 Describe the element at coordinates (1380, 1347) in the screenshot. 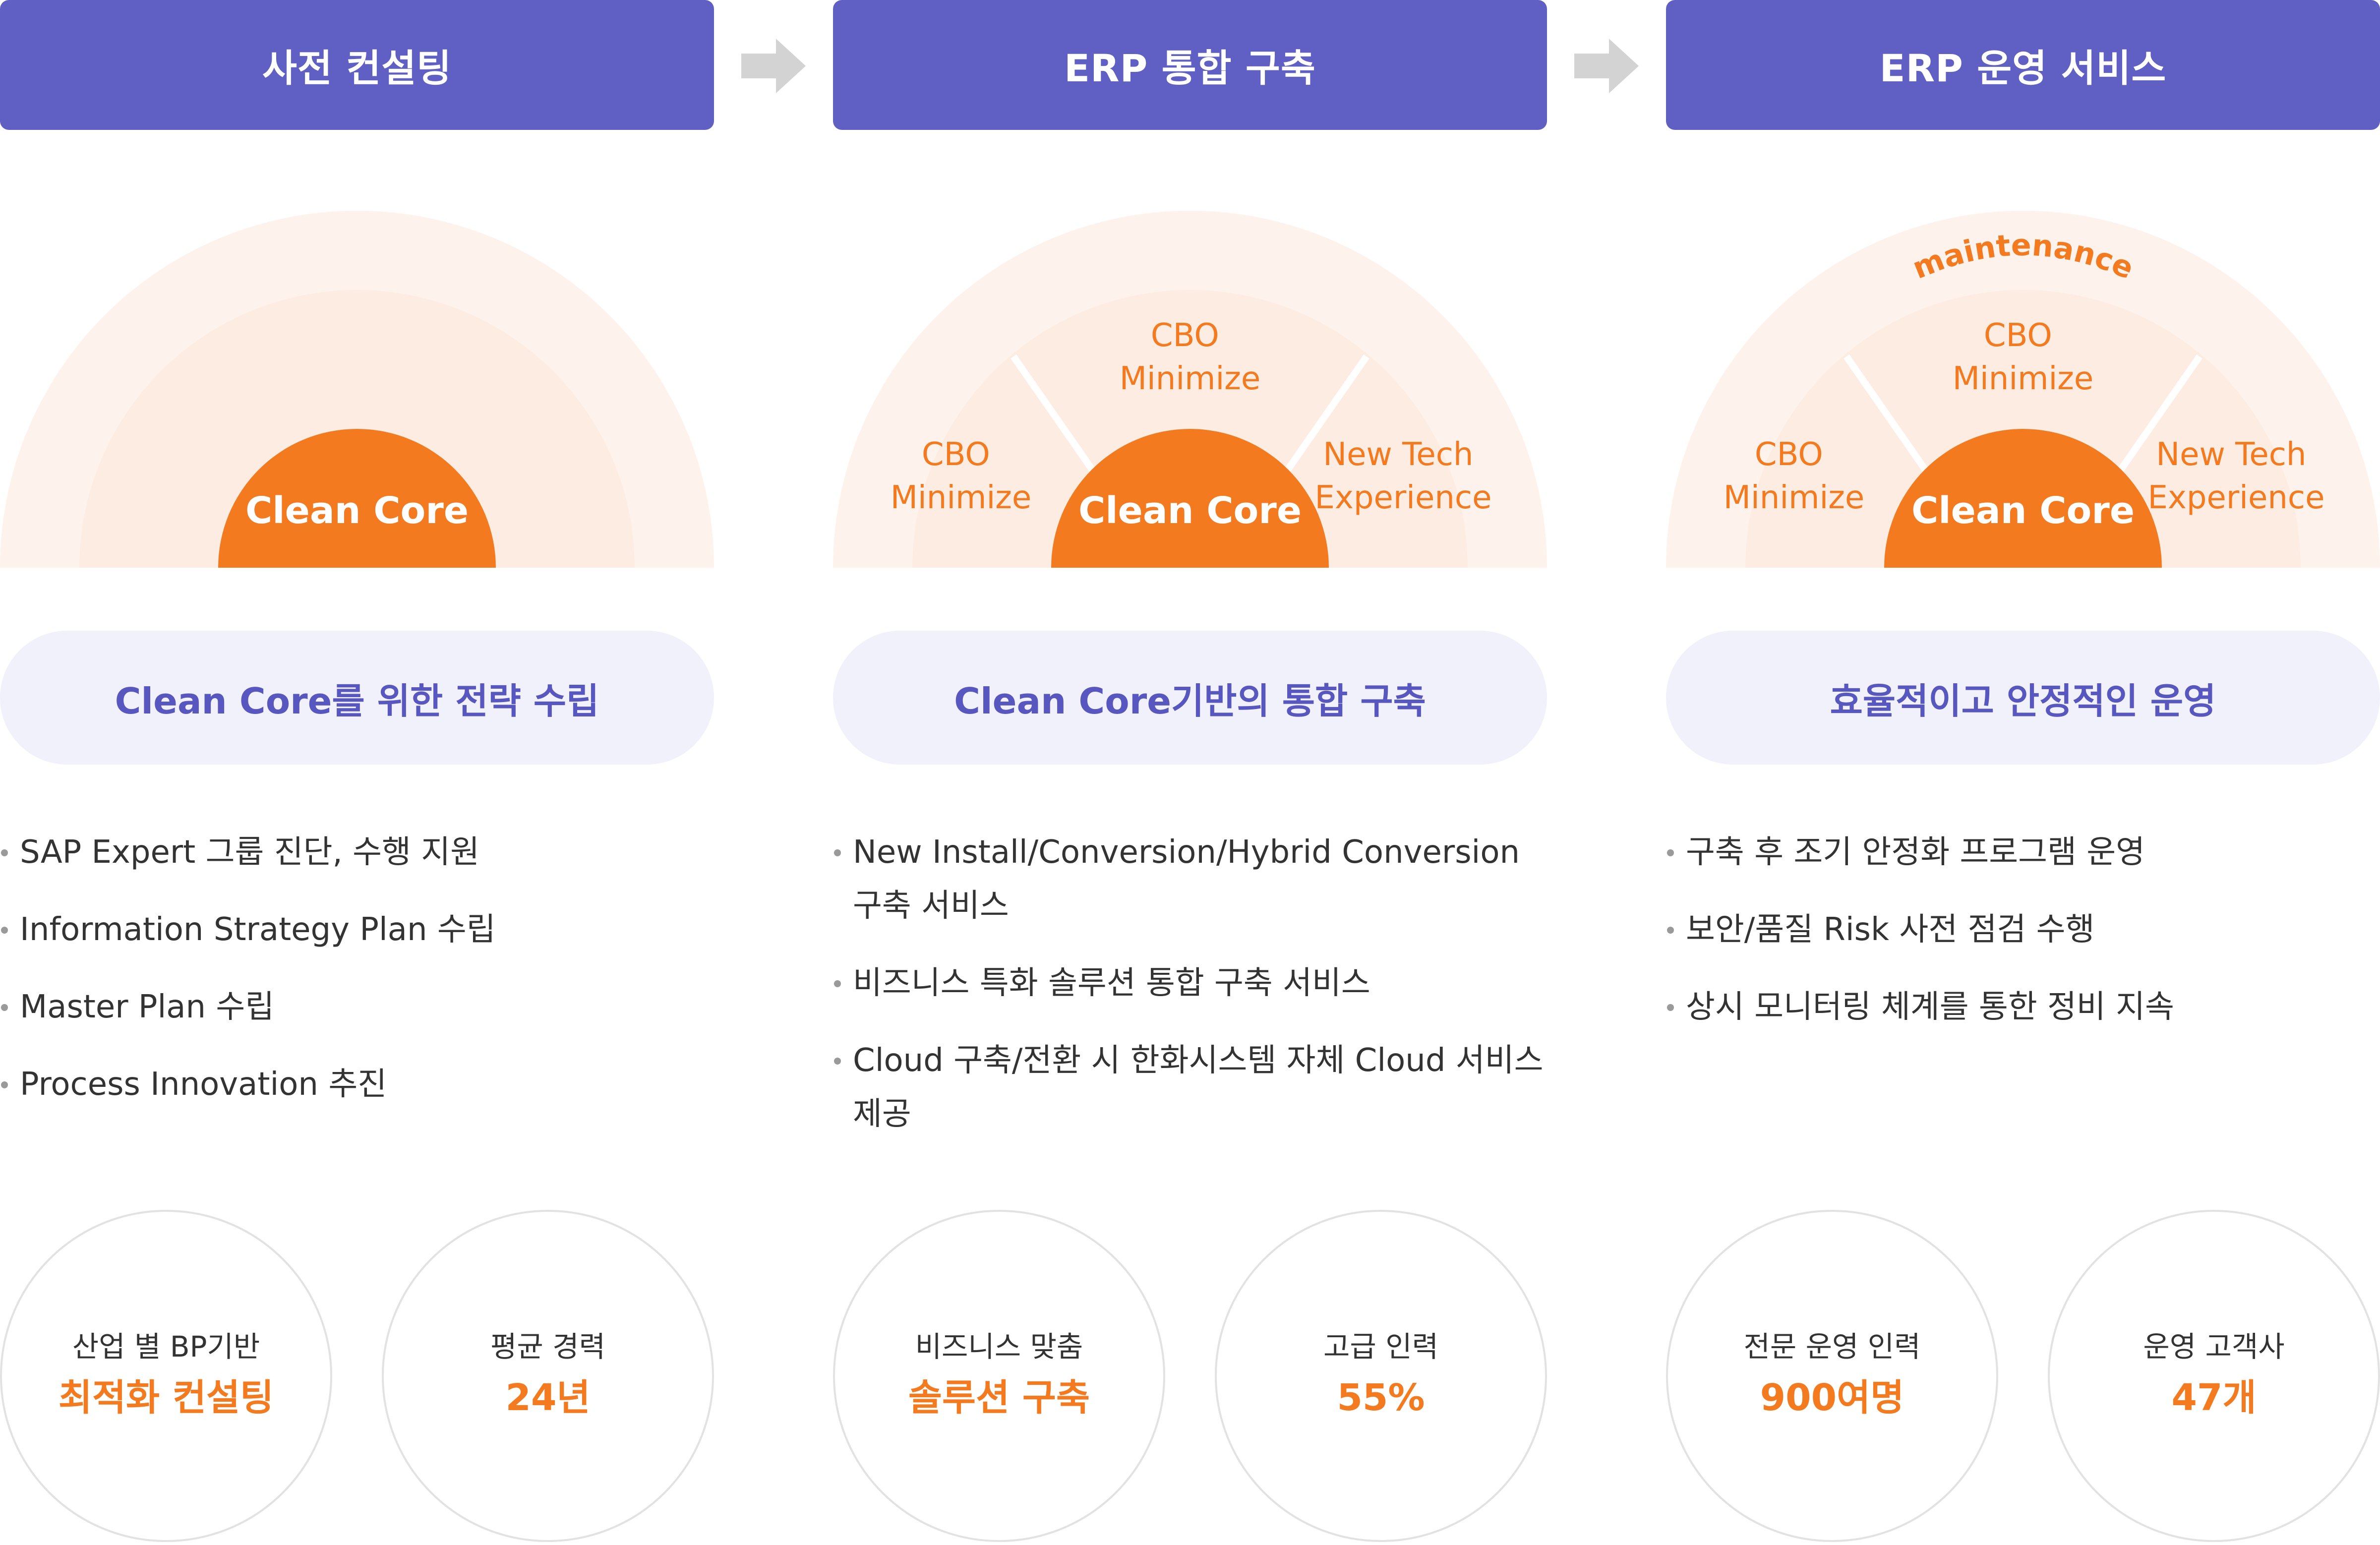

I see `stat-caption: 고급 인력` at that location.